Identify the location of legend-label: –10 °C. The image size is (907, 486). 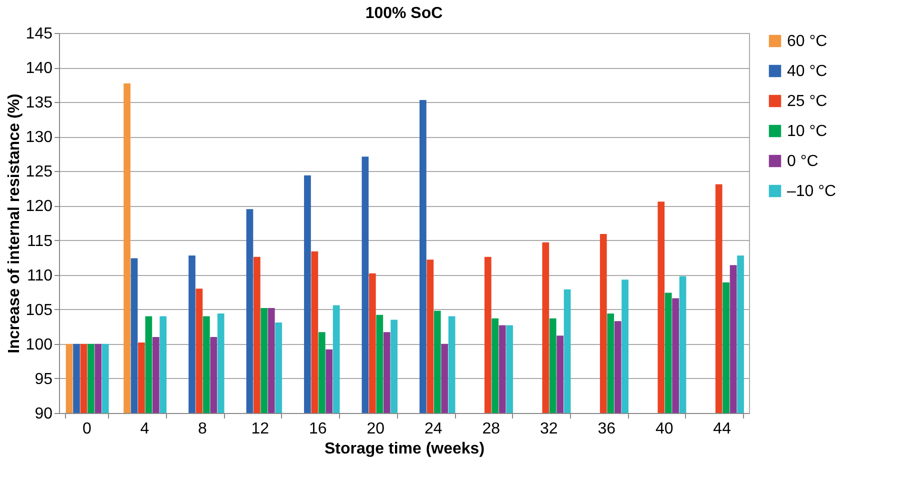
(811, 191).